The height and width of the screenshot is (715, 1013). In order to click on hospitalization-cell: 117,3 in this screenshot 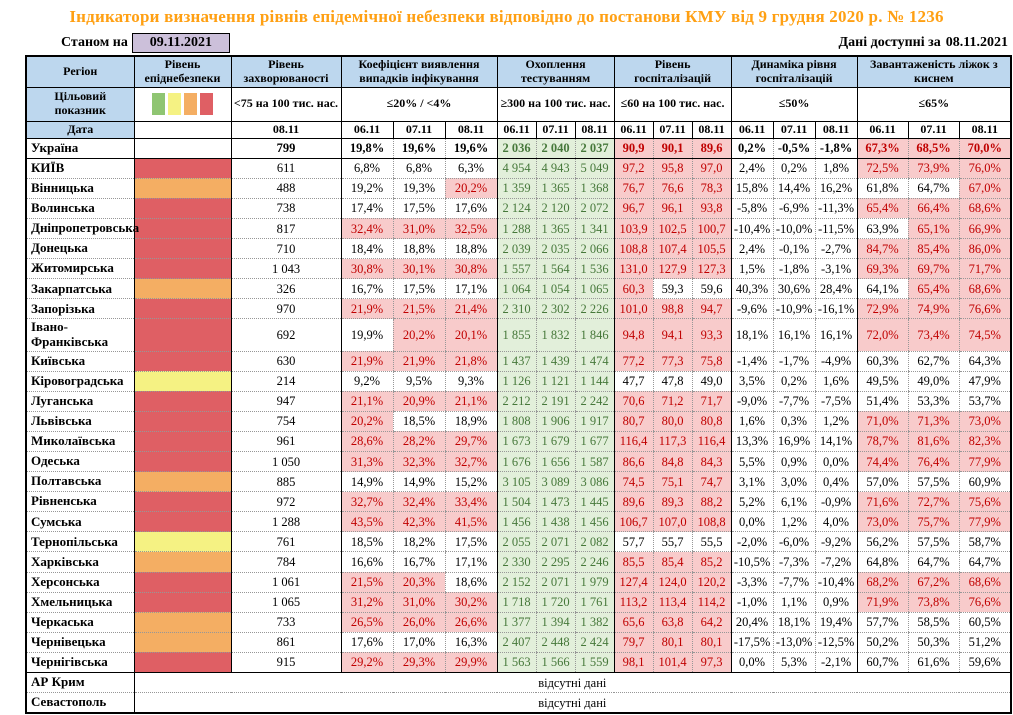, I will do `click(672, 441)`.